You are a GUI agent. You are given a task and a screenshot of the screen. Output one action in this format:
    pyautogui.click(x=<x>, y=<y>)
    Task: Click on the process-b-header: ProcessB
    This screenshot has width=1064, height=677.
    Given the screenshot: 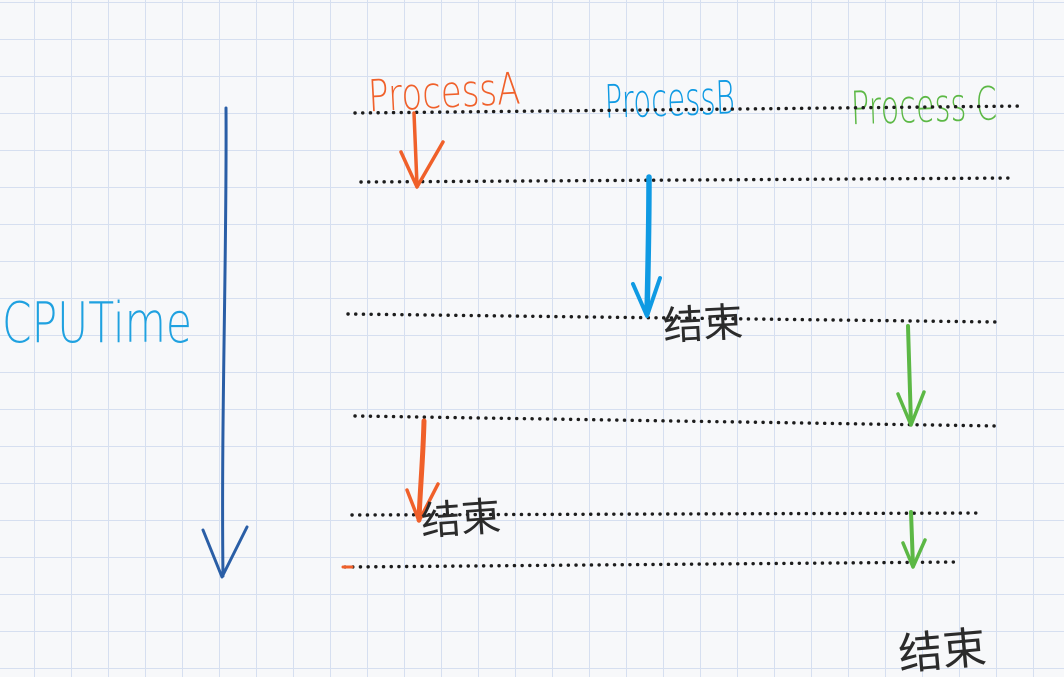 What is the action you would take?
    pyautogui.click(x=670, y=99)
    